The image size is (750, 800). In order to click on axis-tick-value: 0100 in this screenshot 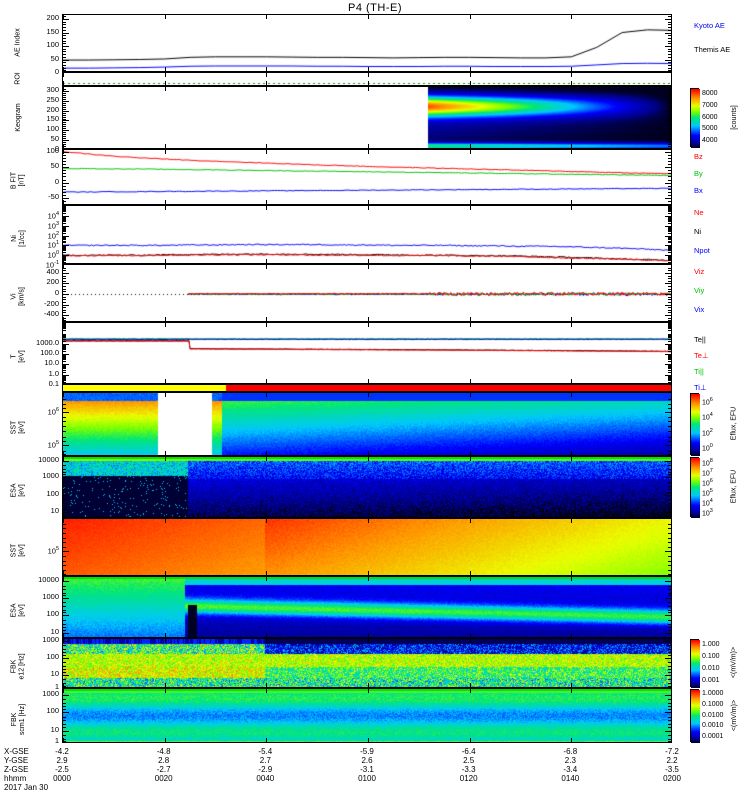, I will do `click(367, 778)`.